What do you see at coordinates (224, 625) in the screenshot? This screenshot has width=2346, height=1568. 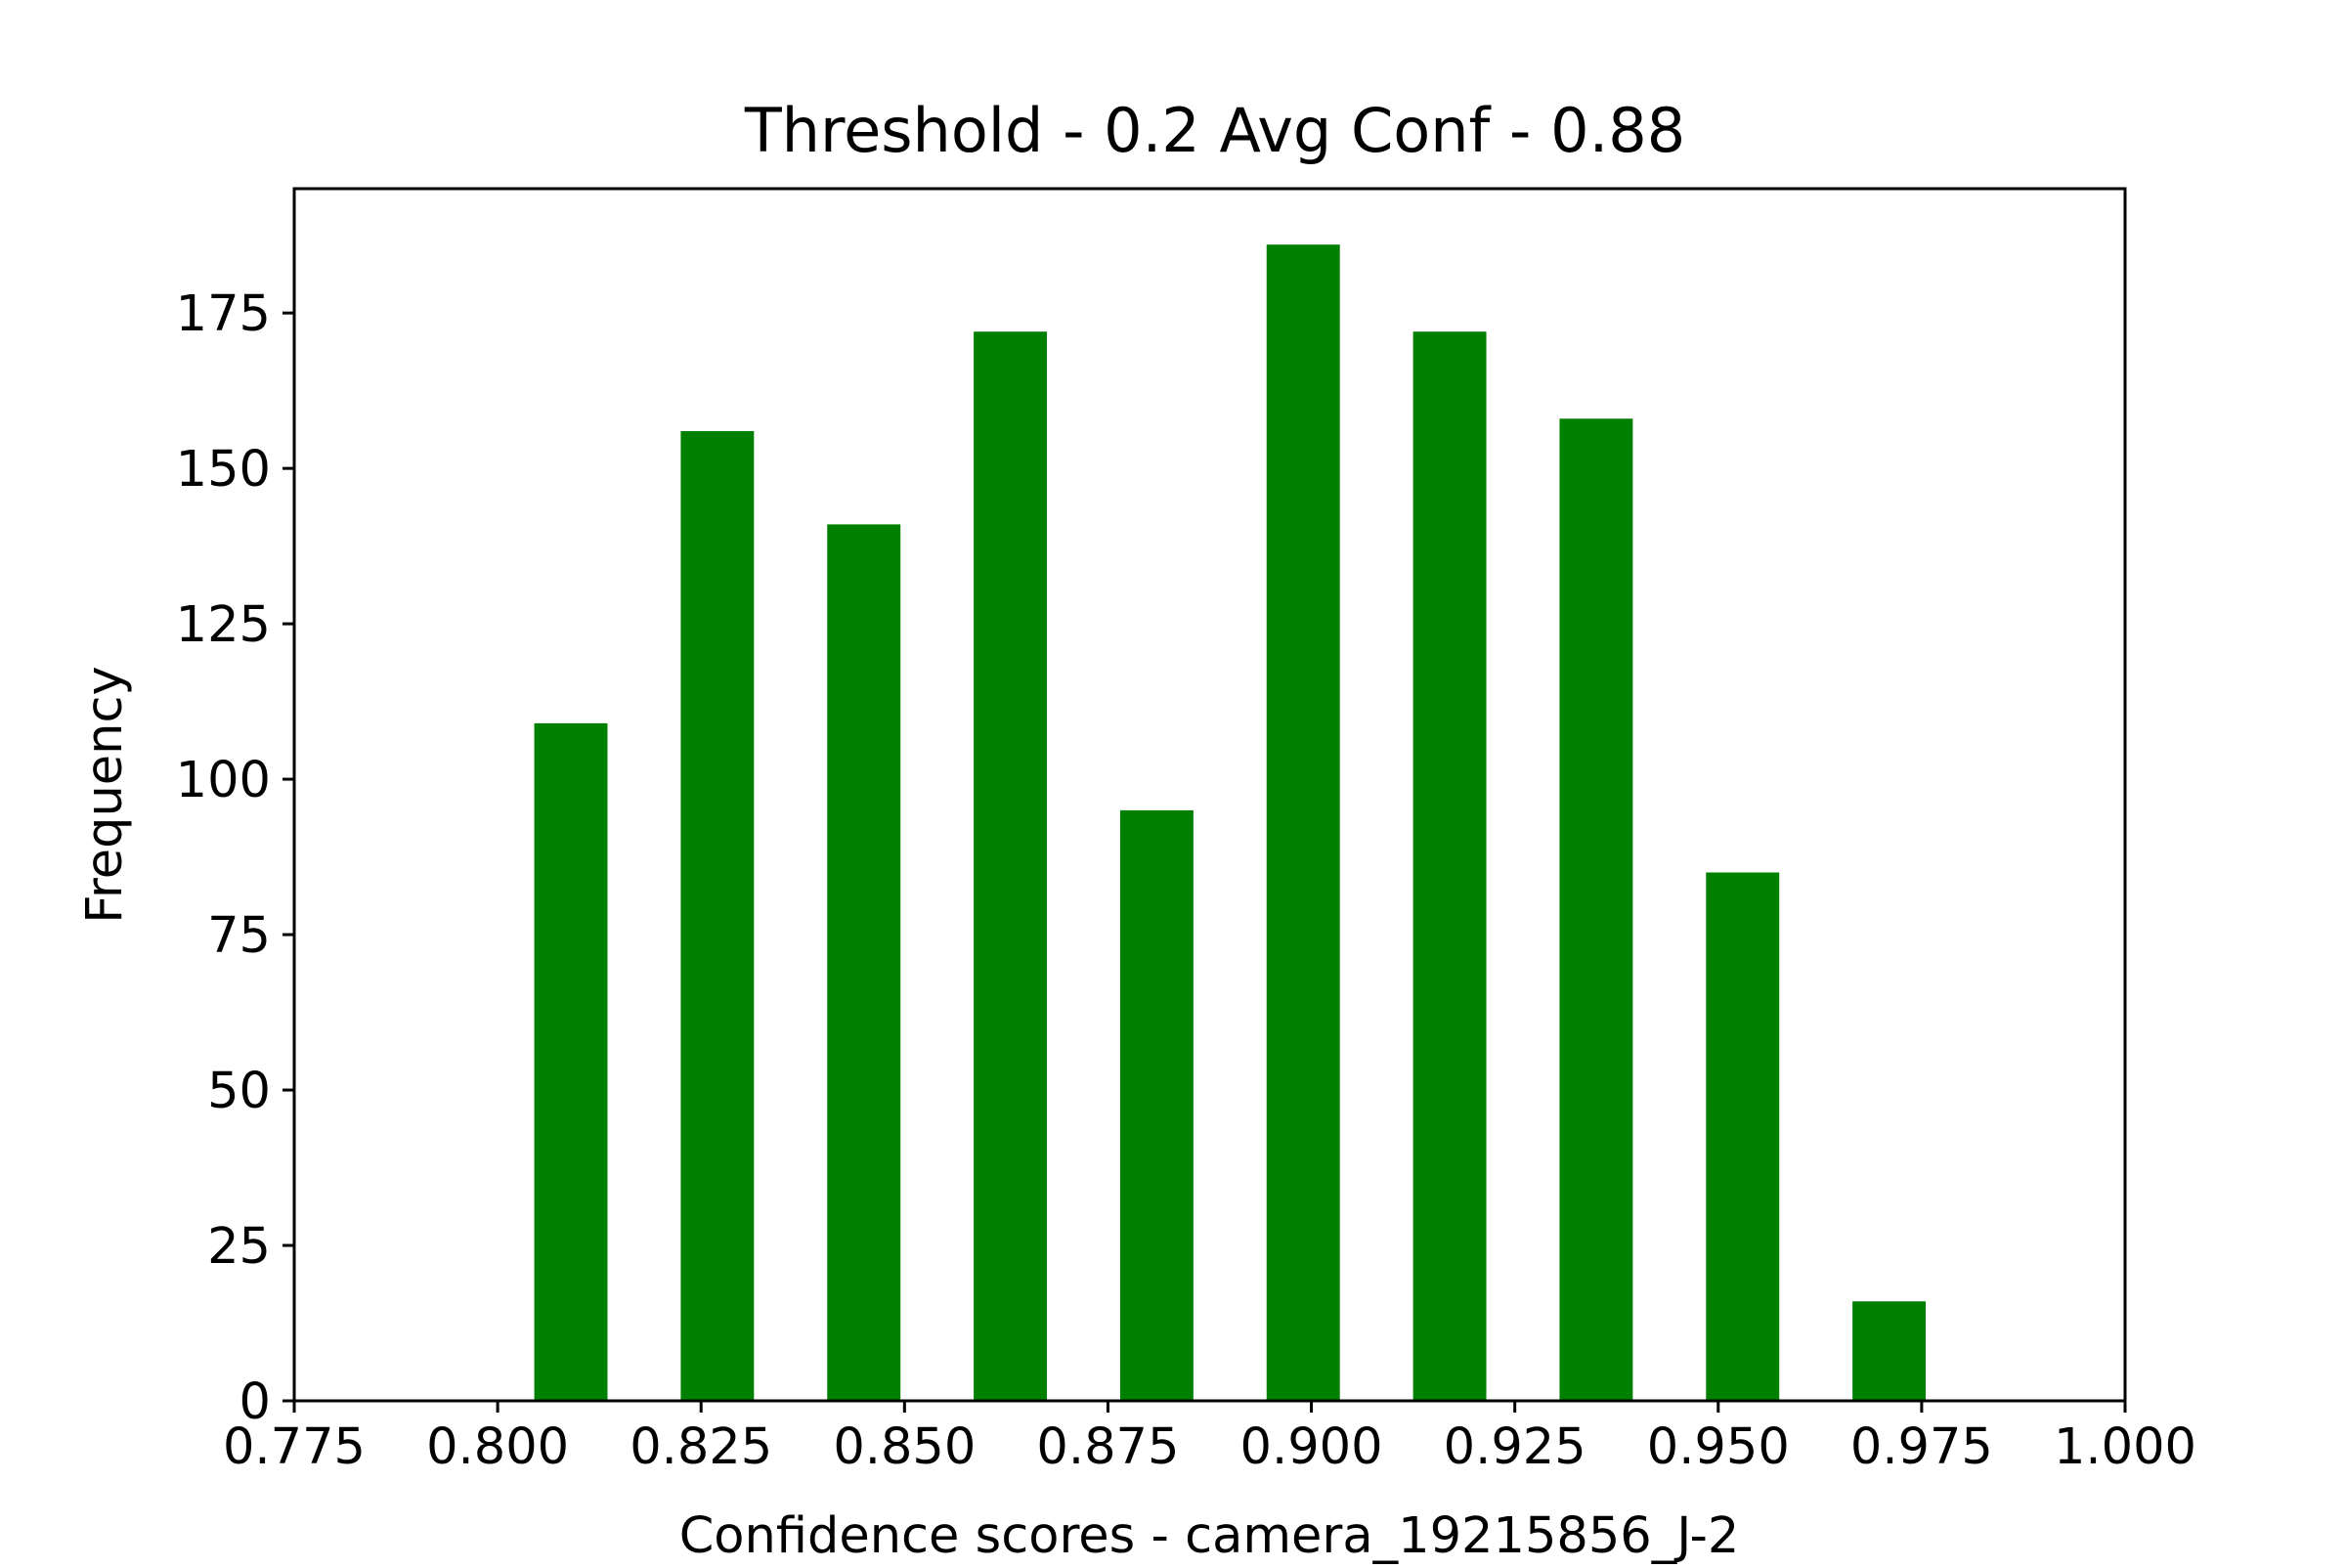 I see `y-tick-label: 125` at bounding box center [224, 625].